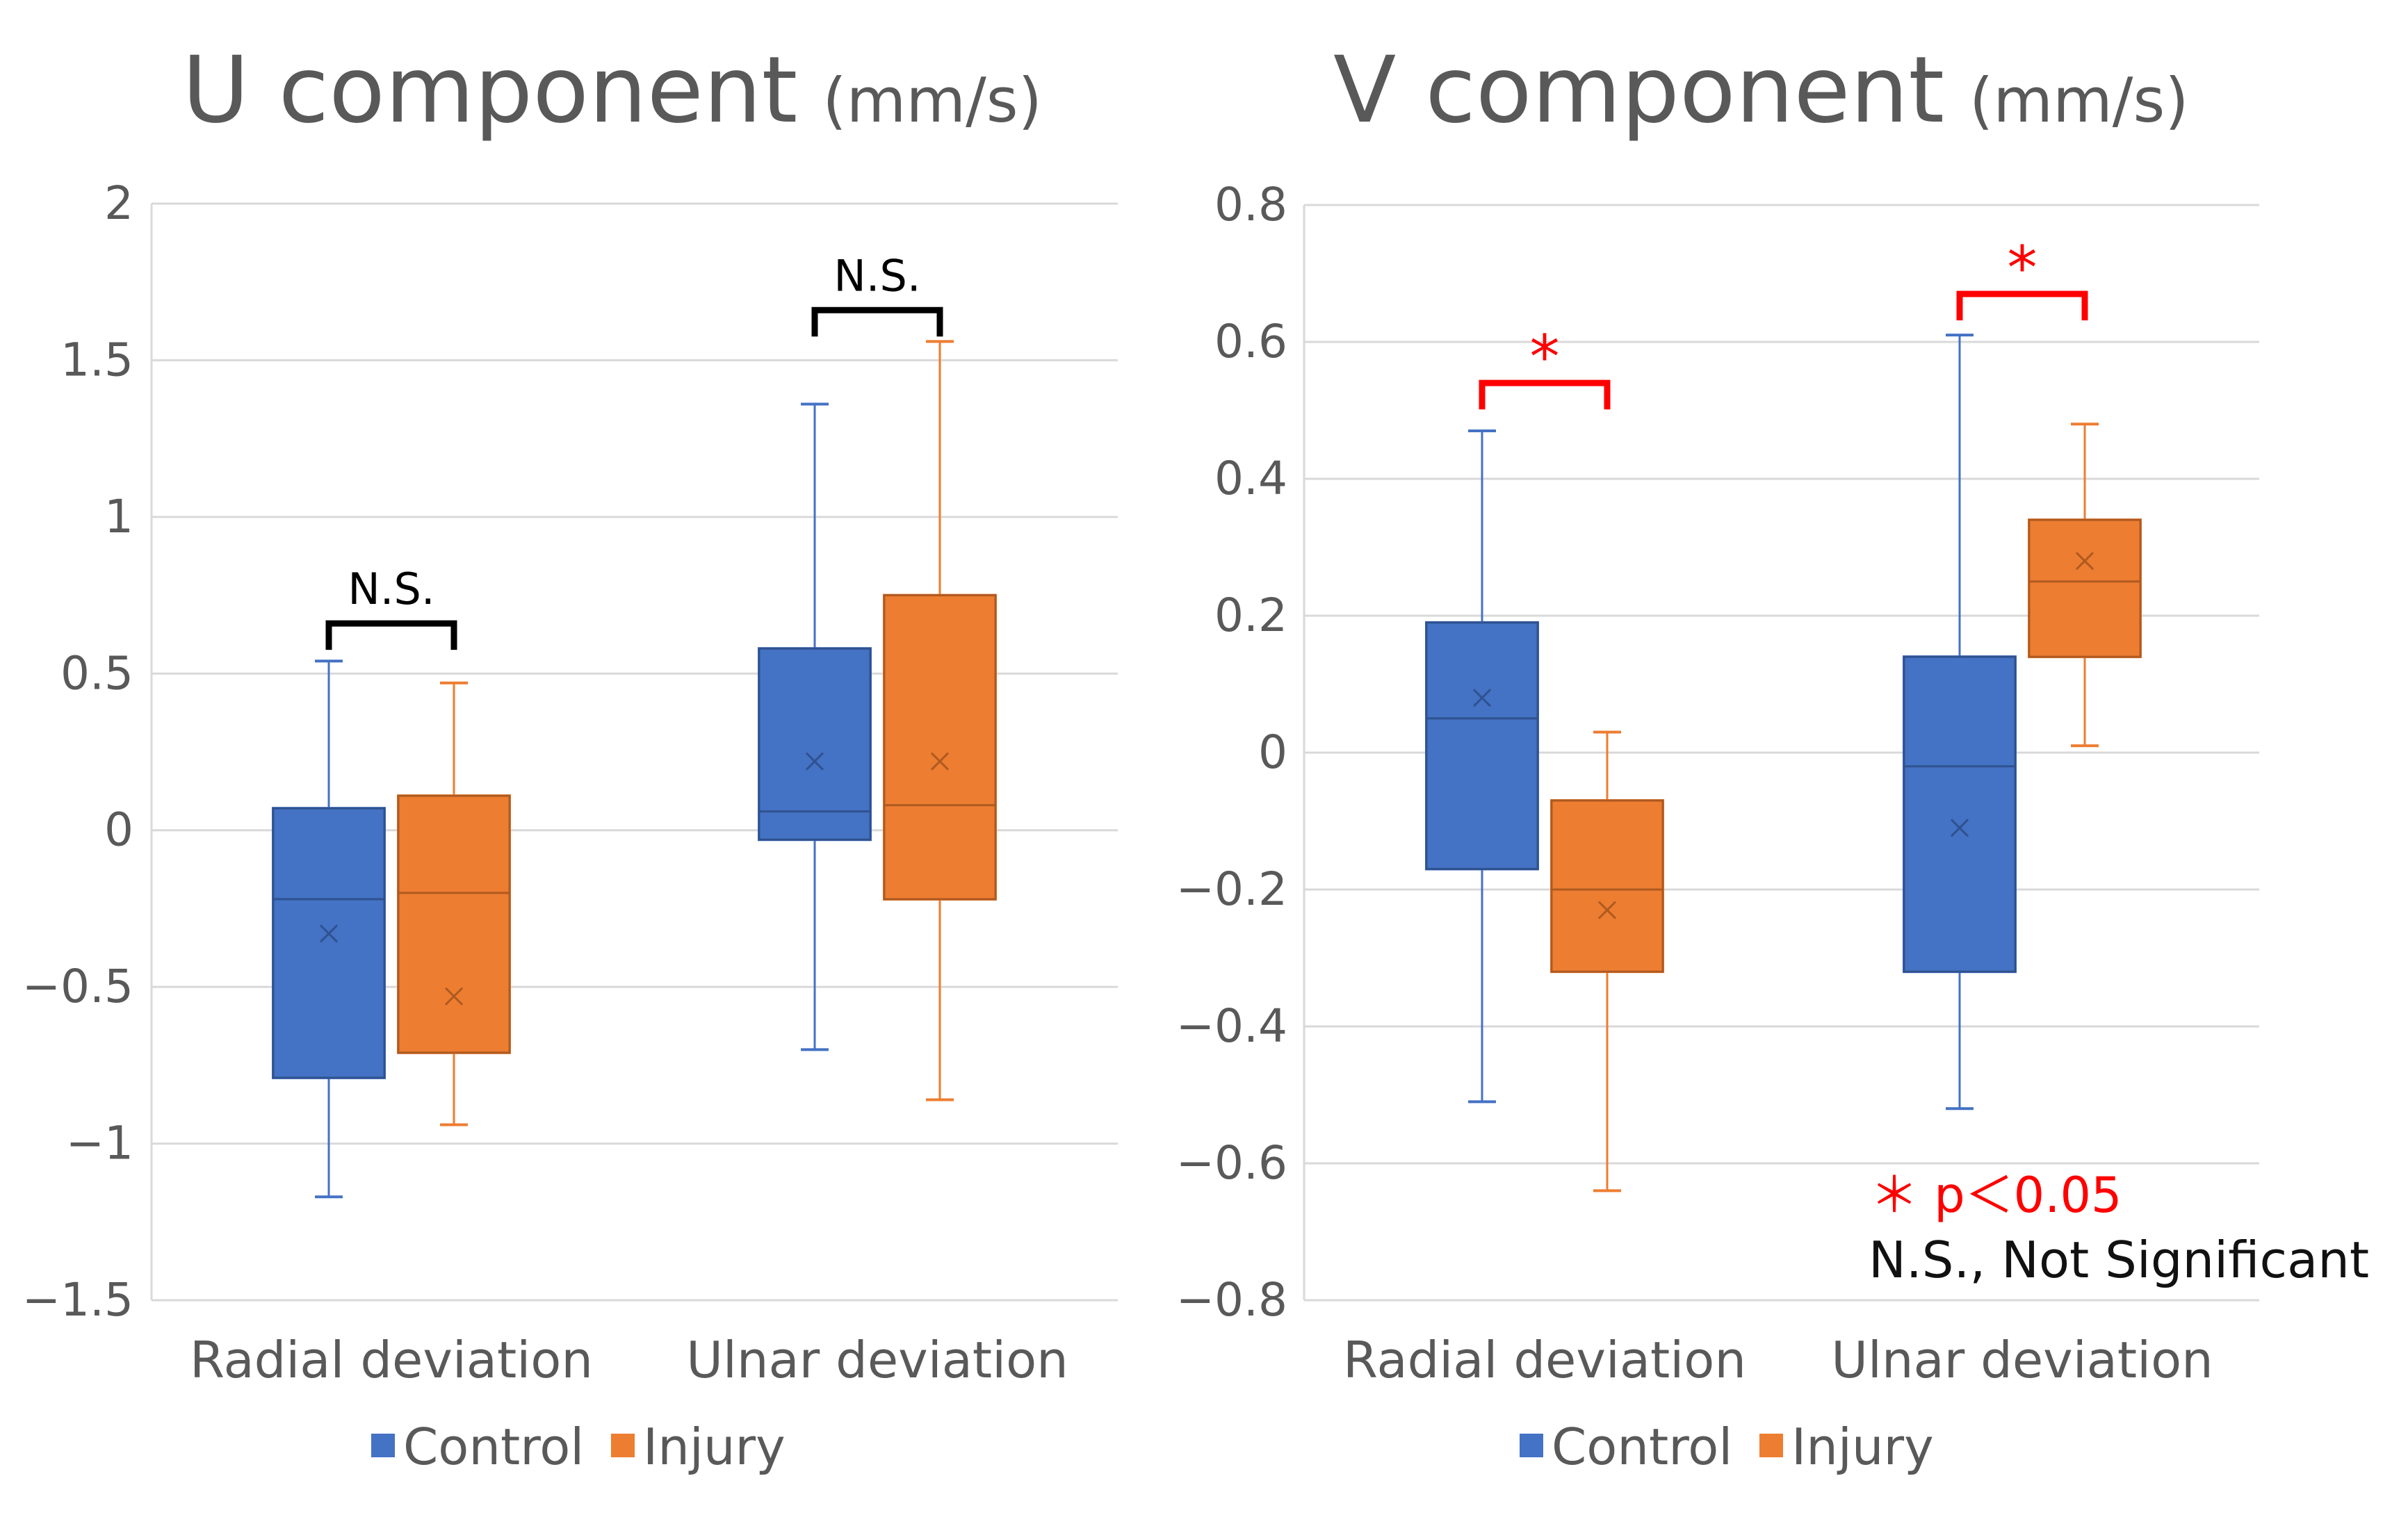 The image size is (2408, 1524). Describe the element at coordinates (1231, 889) in the screenshot. I see `y-tick-label: −0.2` at that location.